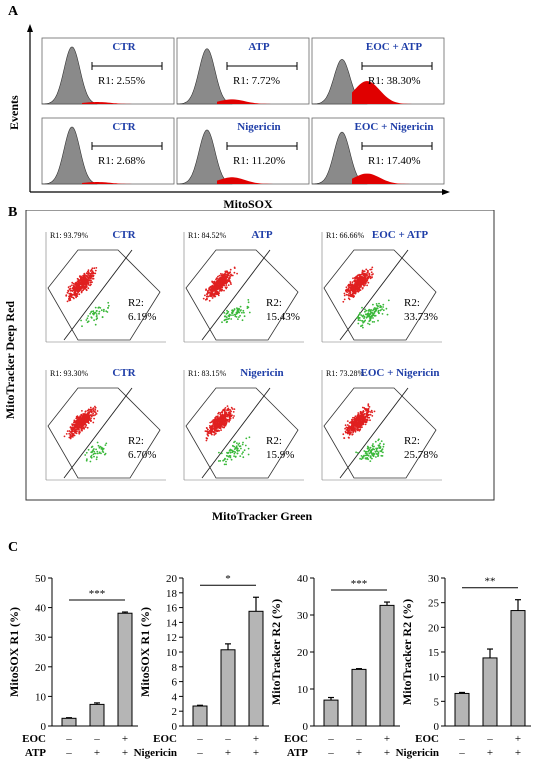  I want to click on gate-hexagon, so click(380, 433).